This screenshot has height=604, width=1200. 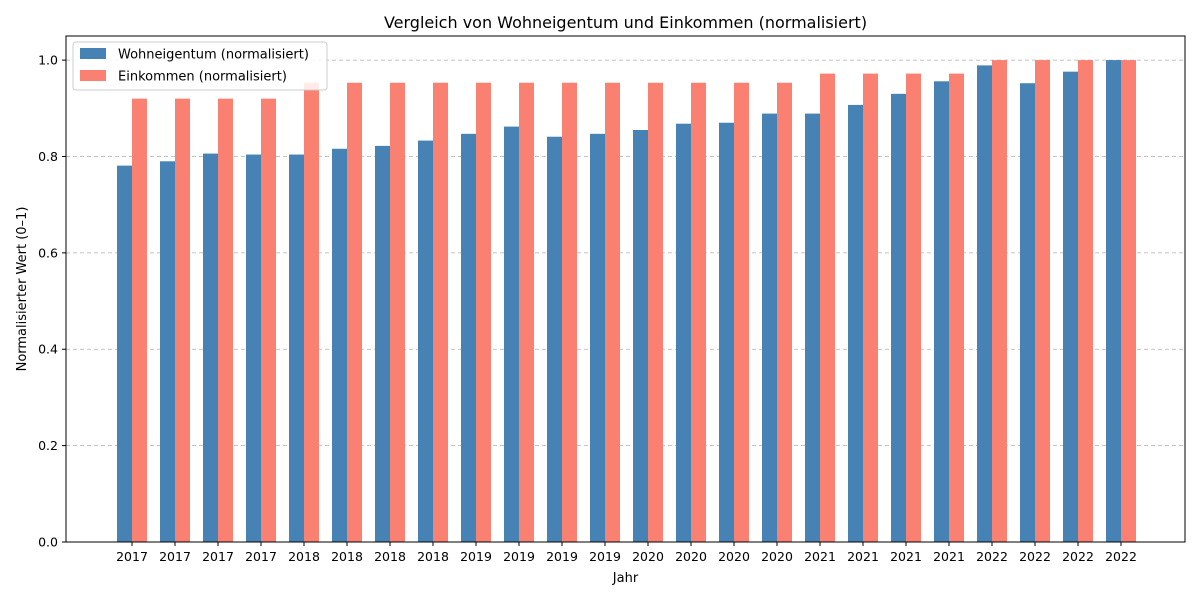 What do you see at coordinates (48, 445) in the screenshot?
I see `y-tick-label: 0.2` at bounding box center [48, 445].